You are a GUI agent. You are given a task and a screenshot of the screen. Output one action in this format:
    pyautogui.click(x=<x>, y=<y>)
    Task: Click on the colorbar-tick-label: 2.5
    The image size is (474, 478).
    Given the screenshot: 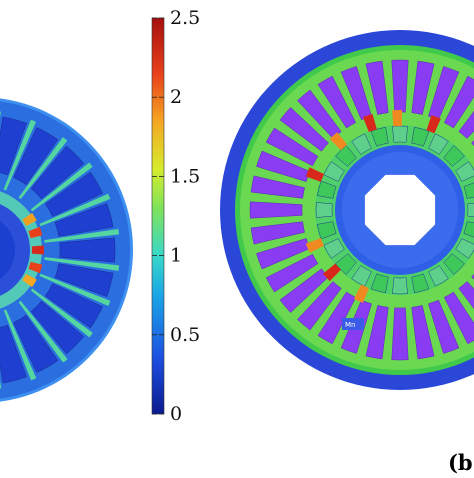 What is the action you would take?
    pyautogui.click(x=185, y=18)
    